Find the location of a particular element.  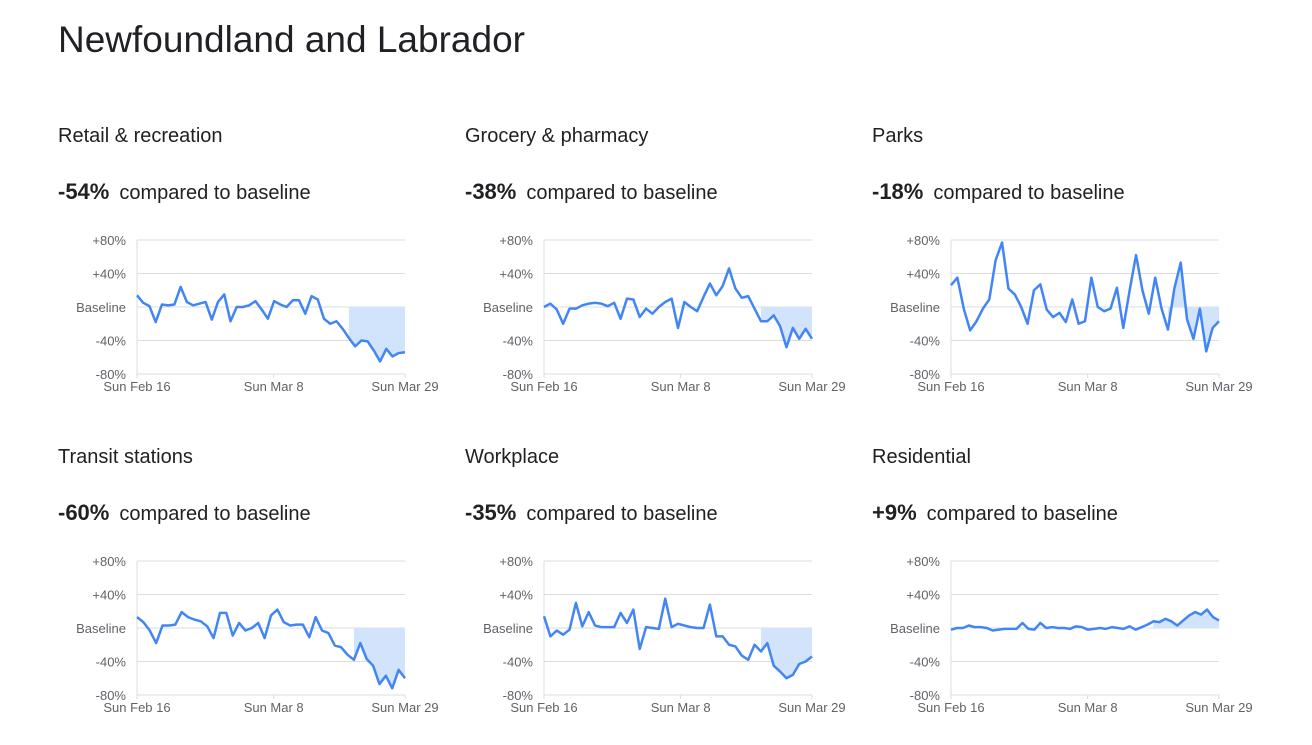

chart-stat: -54% compared to baseline is located at coordinates (184, 193).